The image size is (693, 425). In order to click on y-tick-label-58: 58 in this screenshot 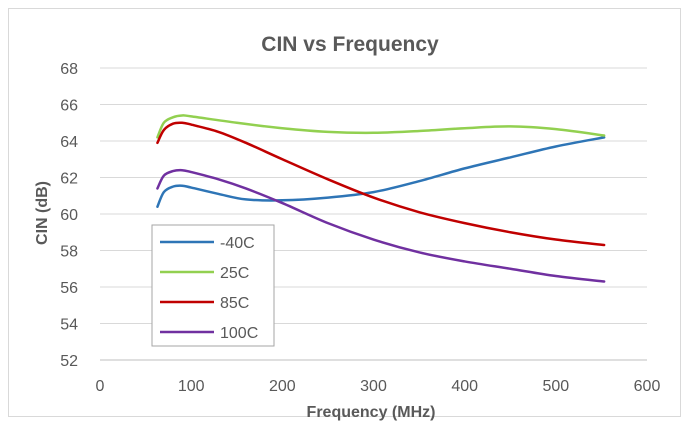, I will do `click(69, 252)`.